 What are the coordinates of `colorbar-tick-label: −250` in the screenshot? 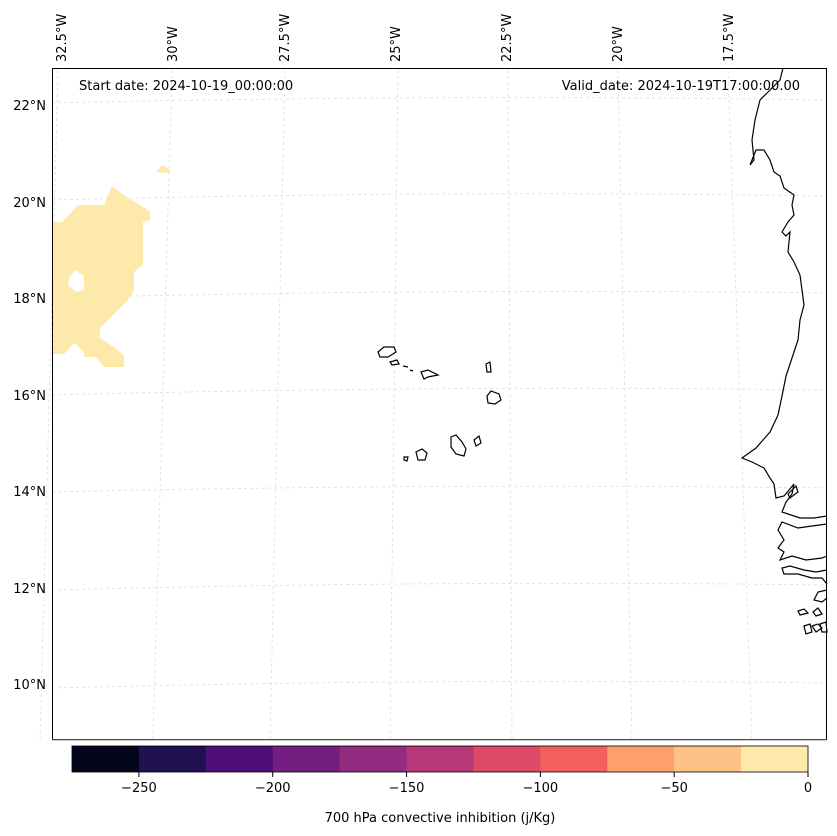 It's located at (139, 788).